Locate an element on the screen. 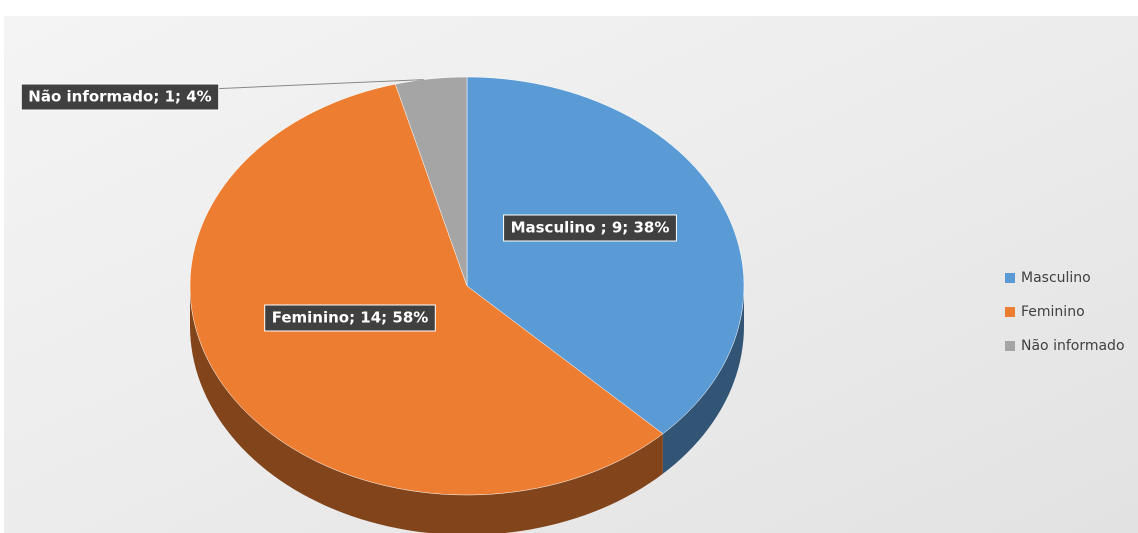 Image resolution: width=1138 pixels, height=533 pixels. data-label-text: Não informado; 1; 4% is located at coordinates (119, 97).